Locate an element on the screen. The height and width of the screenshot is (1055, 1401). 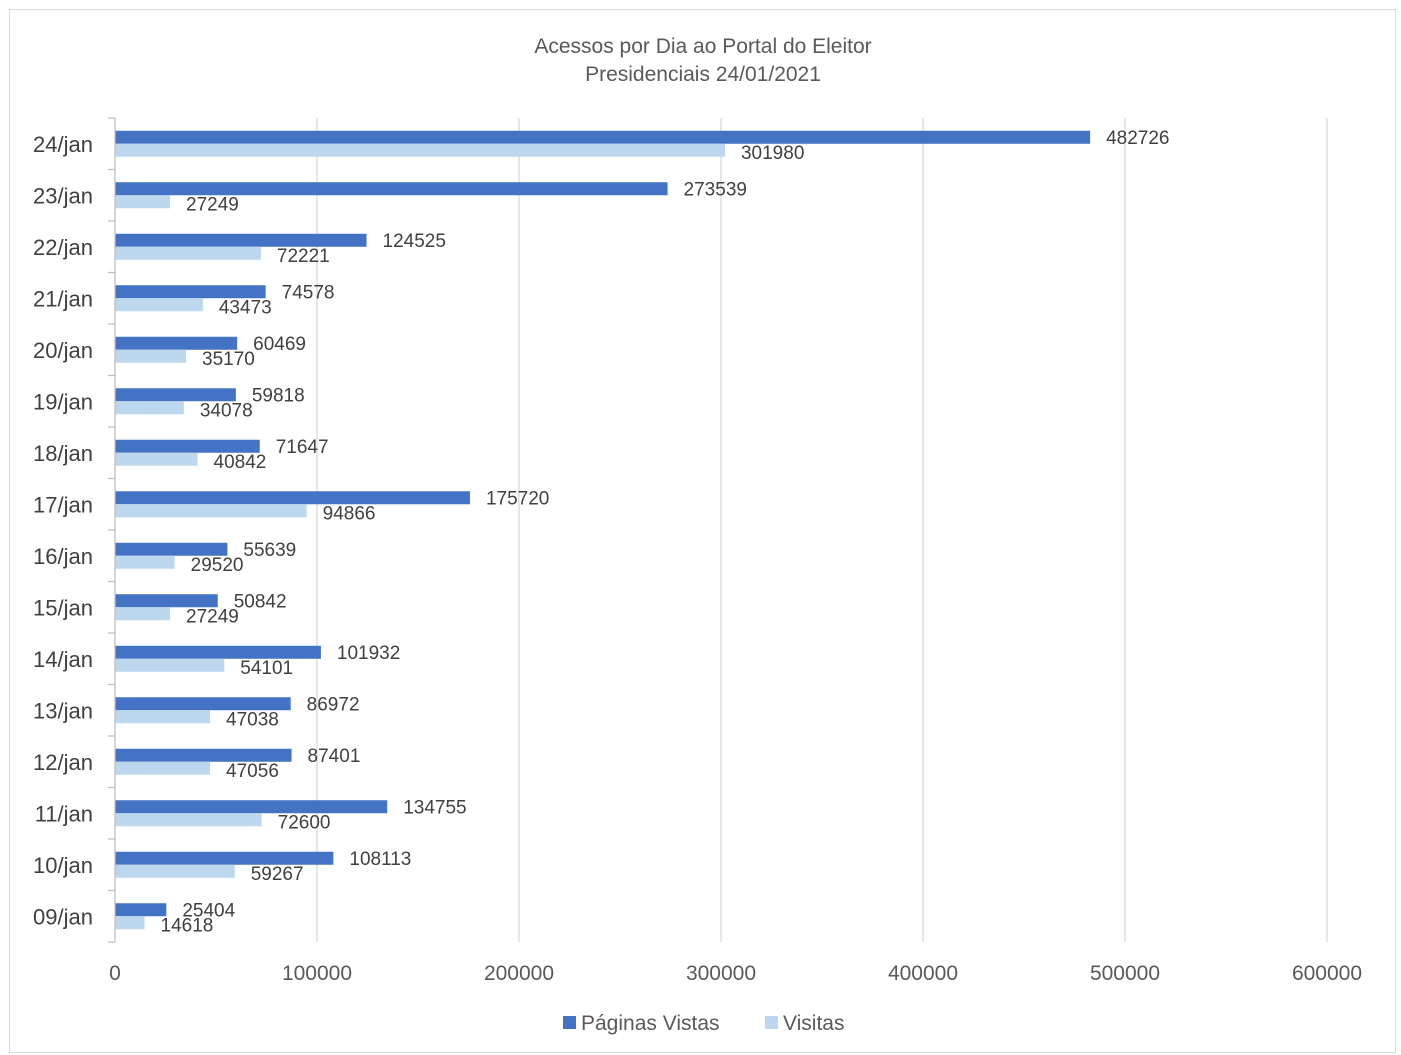
category-label: 24/jan is located at coordinates (63, 144).